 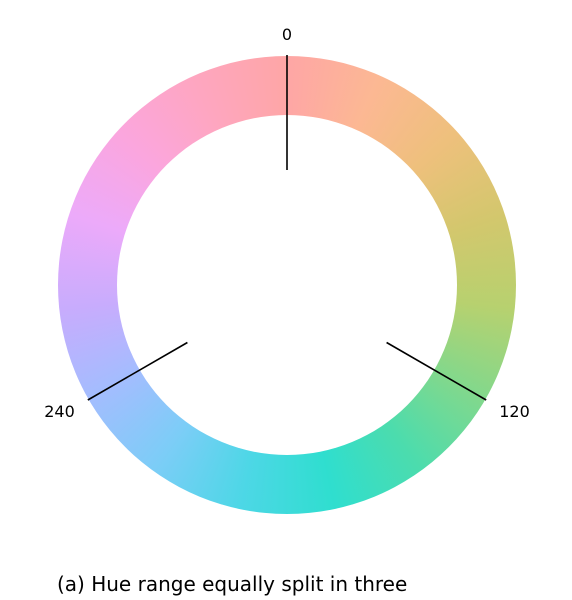 What do you see at coordinates (232, 584) in the screenshot?
I see `figure-caption: (a) Hue range equally split in three` at bounding box center [232, 584].